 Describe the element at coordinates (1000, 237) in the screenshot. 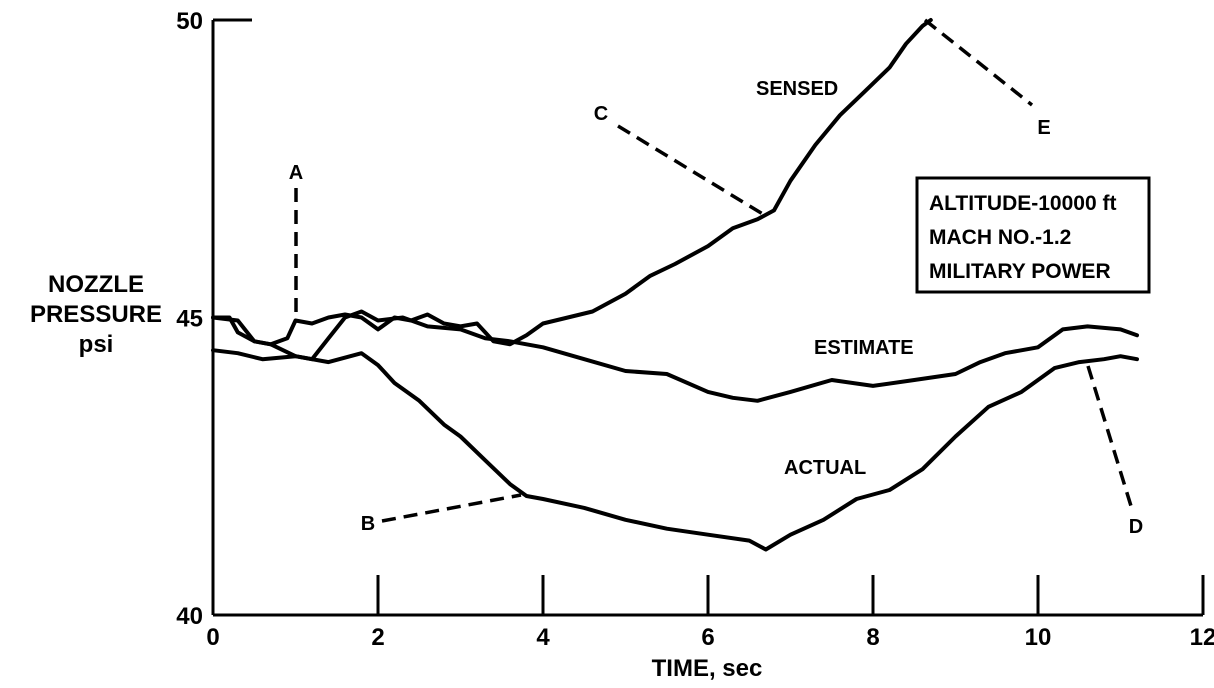

I see `condition-mach: MACH NO.-1.2` at that location.